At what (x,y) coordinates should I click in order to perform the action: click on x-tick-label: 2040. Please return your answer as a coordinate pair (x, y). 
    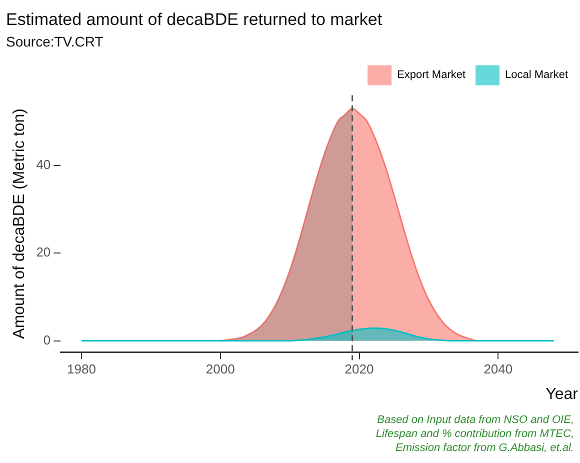
    Looking at the image, I should click on (498, 369).